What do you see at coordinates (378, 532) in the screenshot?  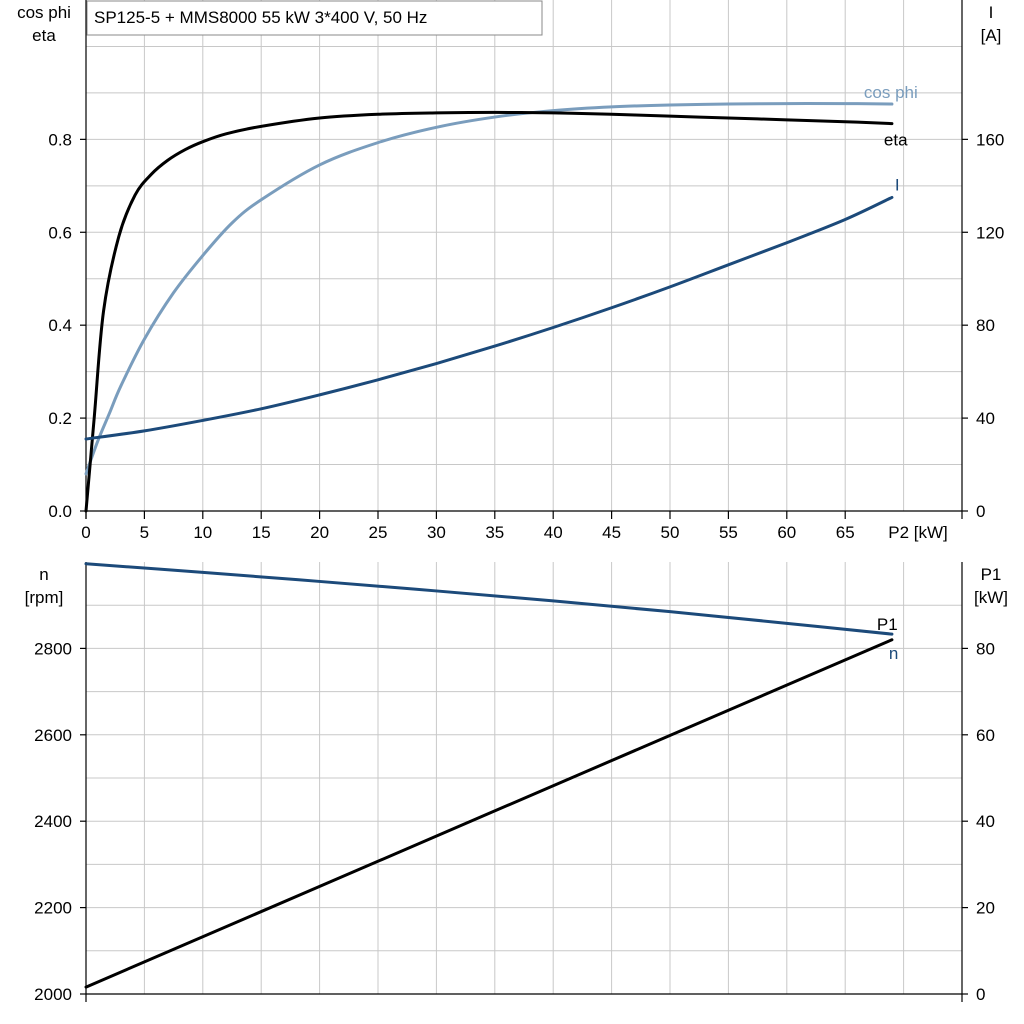 I see `x-tick-label: 25` at bounding box center [378, 532].